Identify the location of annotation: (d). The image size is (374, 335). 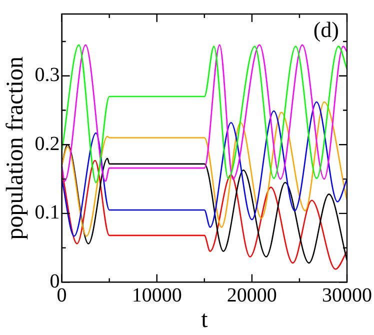
(326, 29).